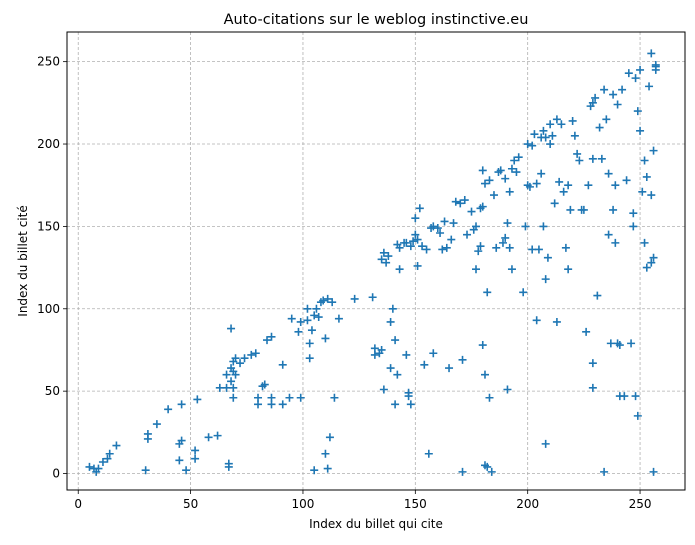 This screenshot has height=545, width=695. What do you see at coordinates (640, 504) in the screenshot?
I see `x-tick-label: 250` at bounding box center [640, 504].